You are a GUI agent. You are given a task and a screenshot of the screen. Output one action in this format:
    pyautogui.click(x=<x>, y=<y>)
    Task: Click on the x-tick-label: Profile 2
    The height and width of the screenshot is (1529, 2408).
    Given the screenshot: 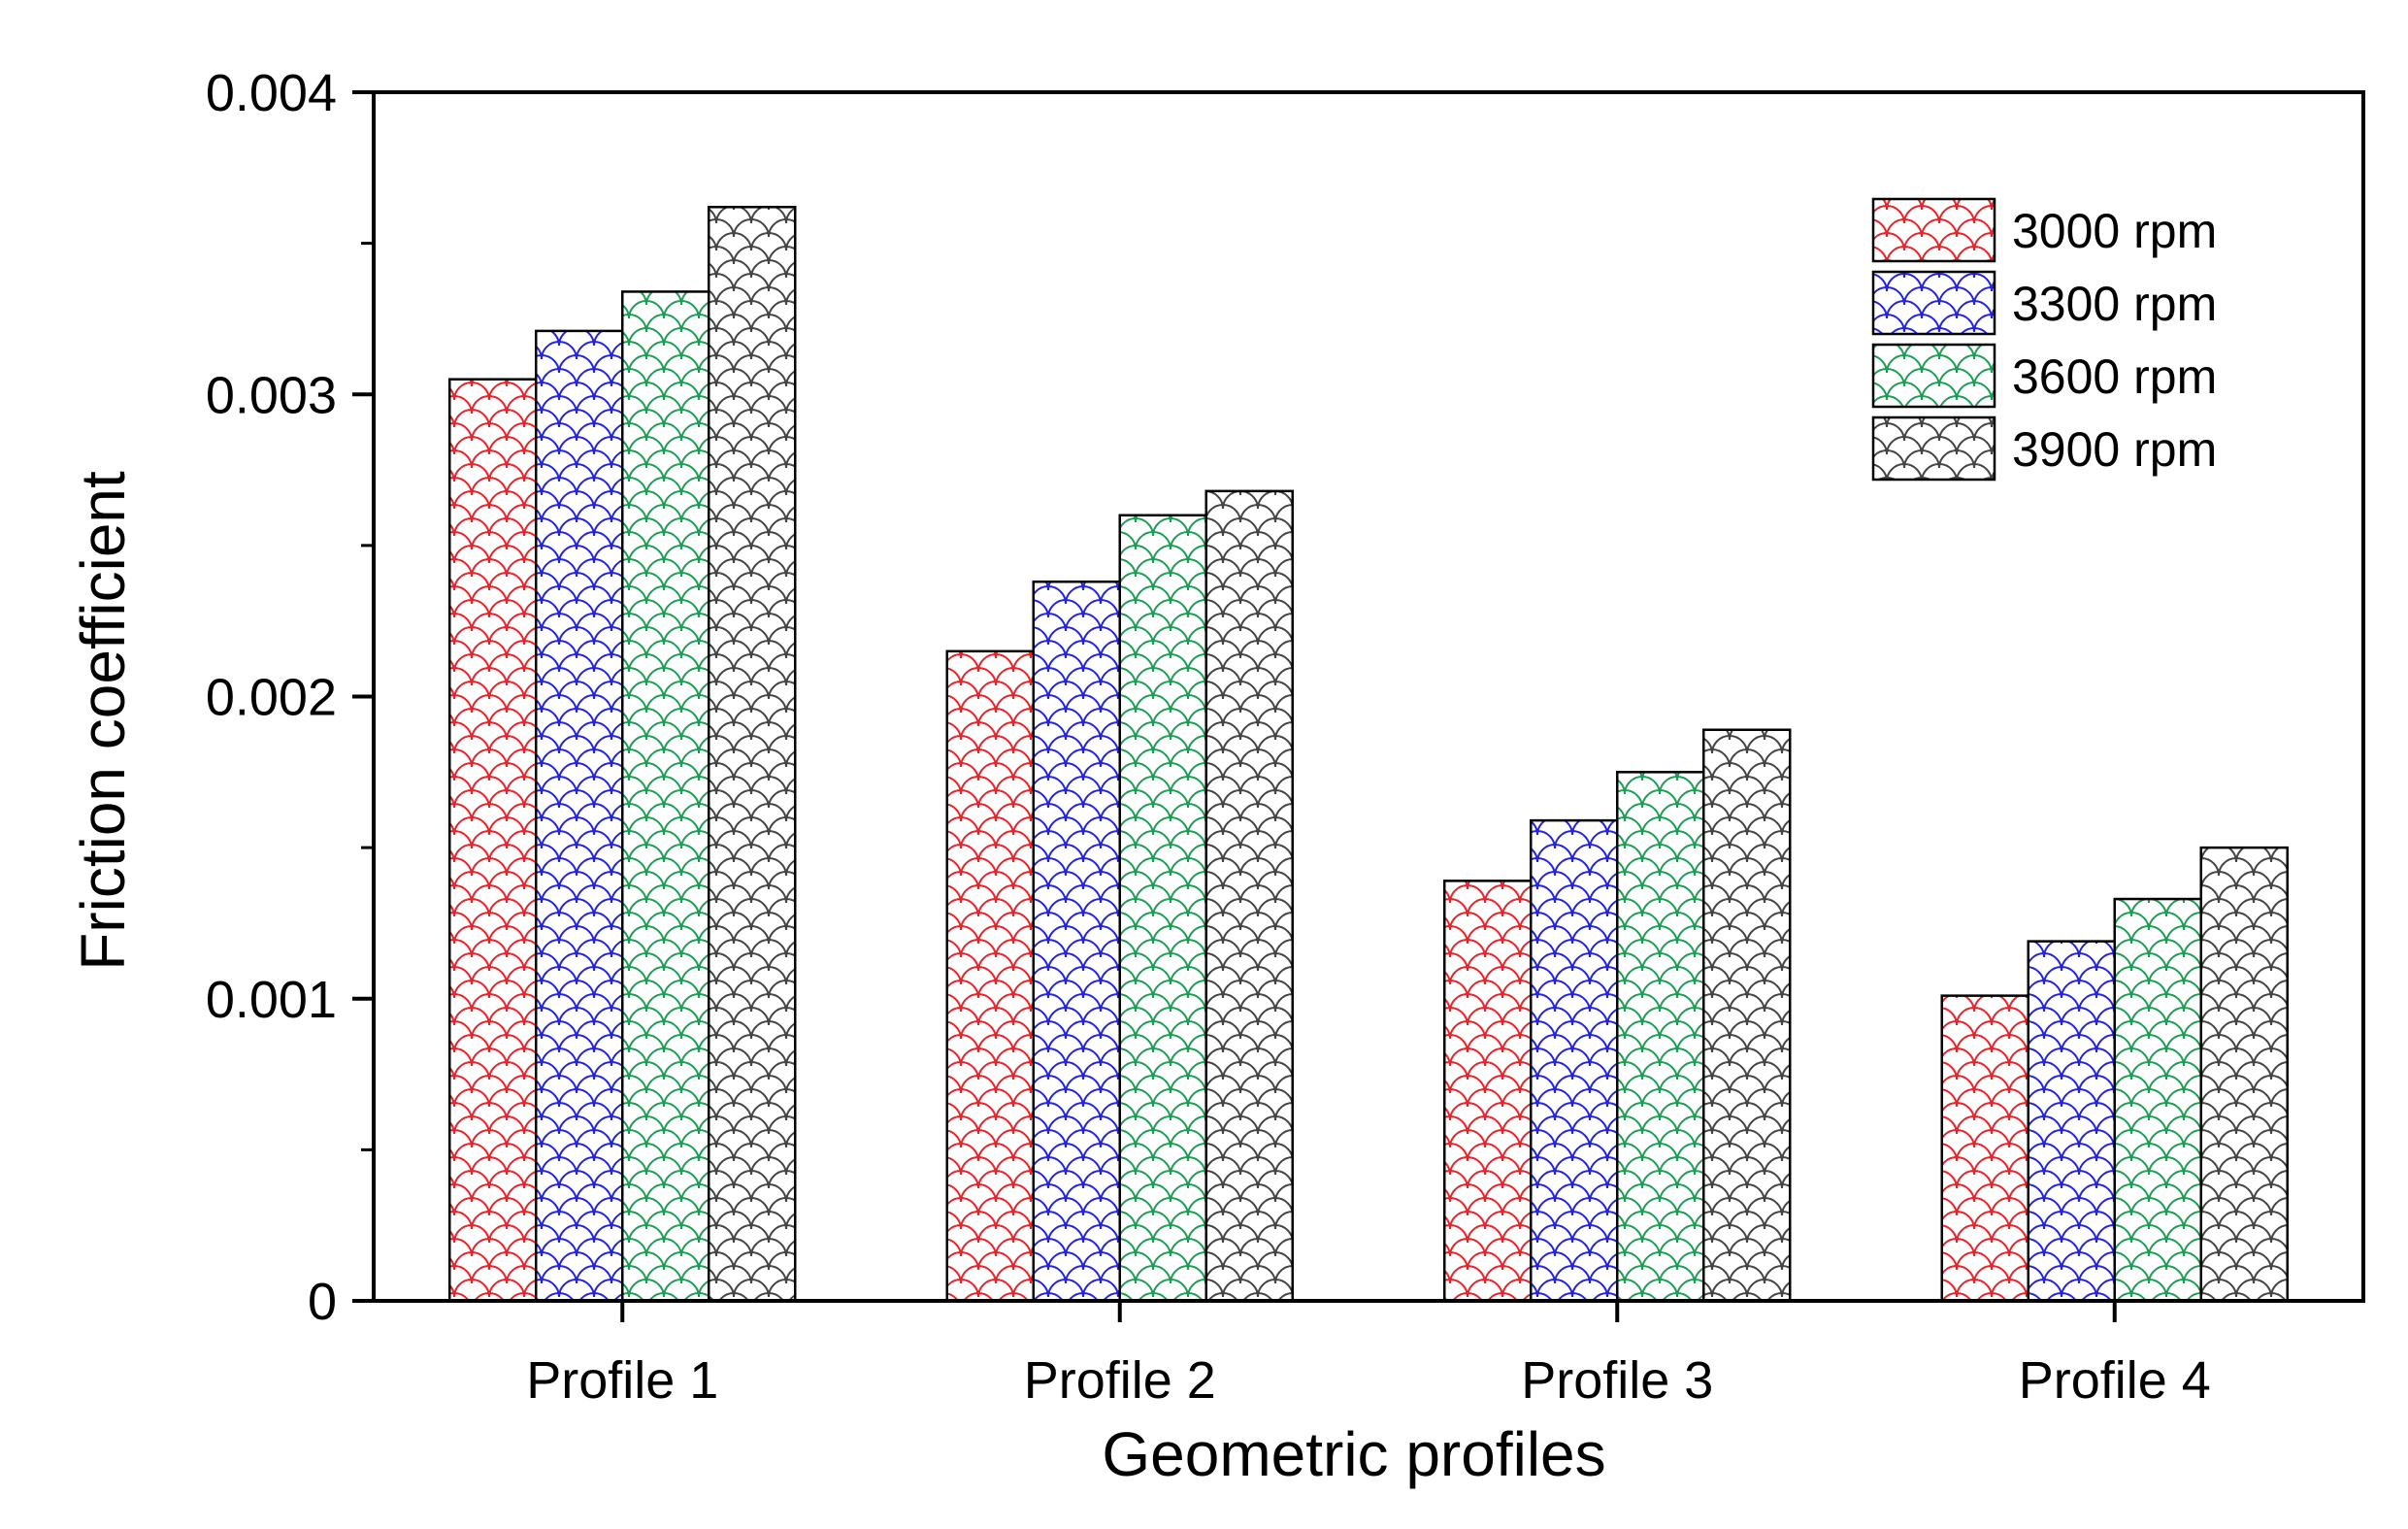 What is the action you would take?
    pyautogui.click(x=1120, y=1380)
    